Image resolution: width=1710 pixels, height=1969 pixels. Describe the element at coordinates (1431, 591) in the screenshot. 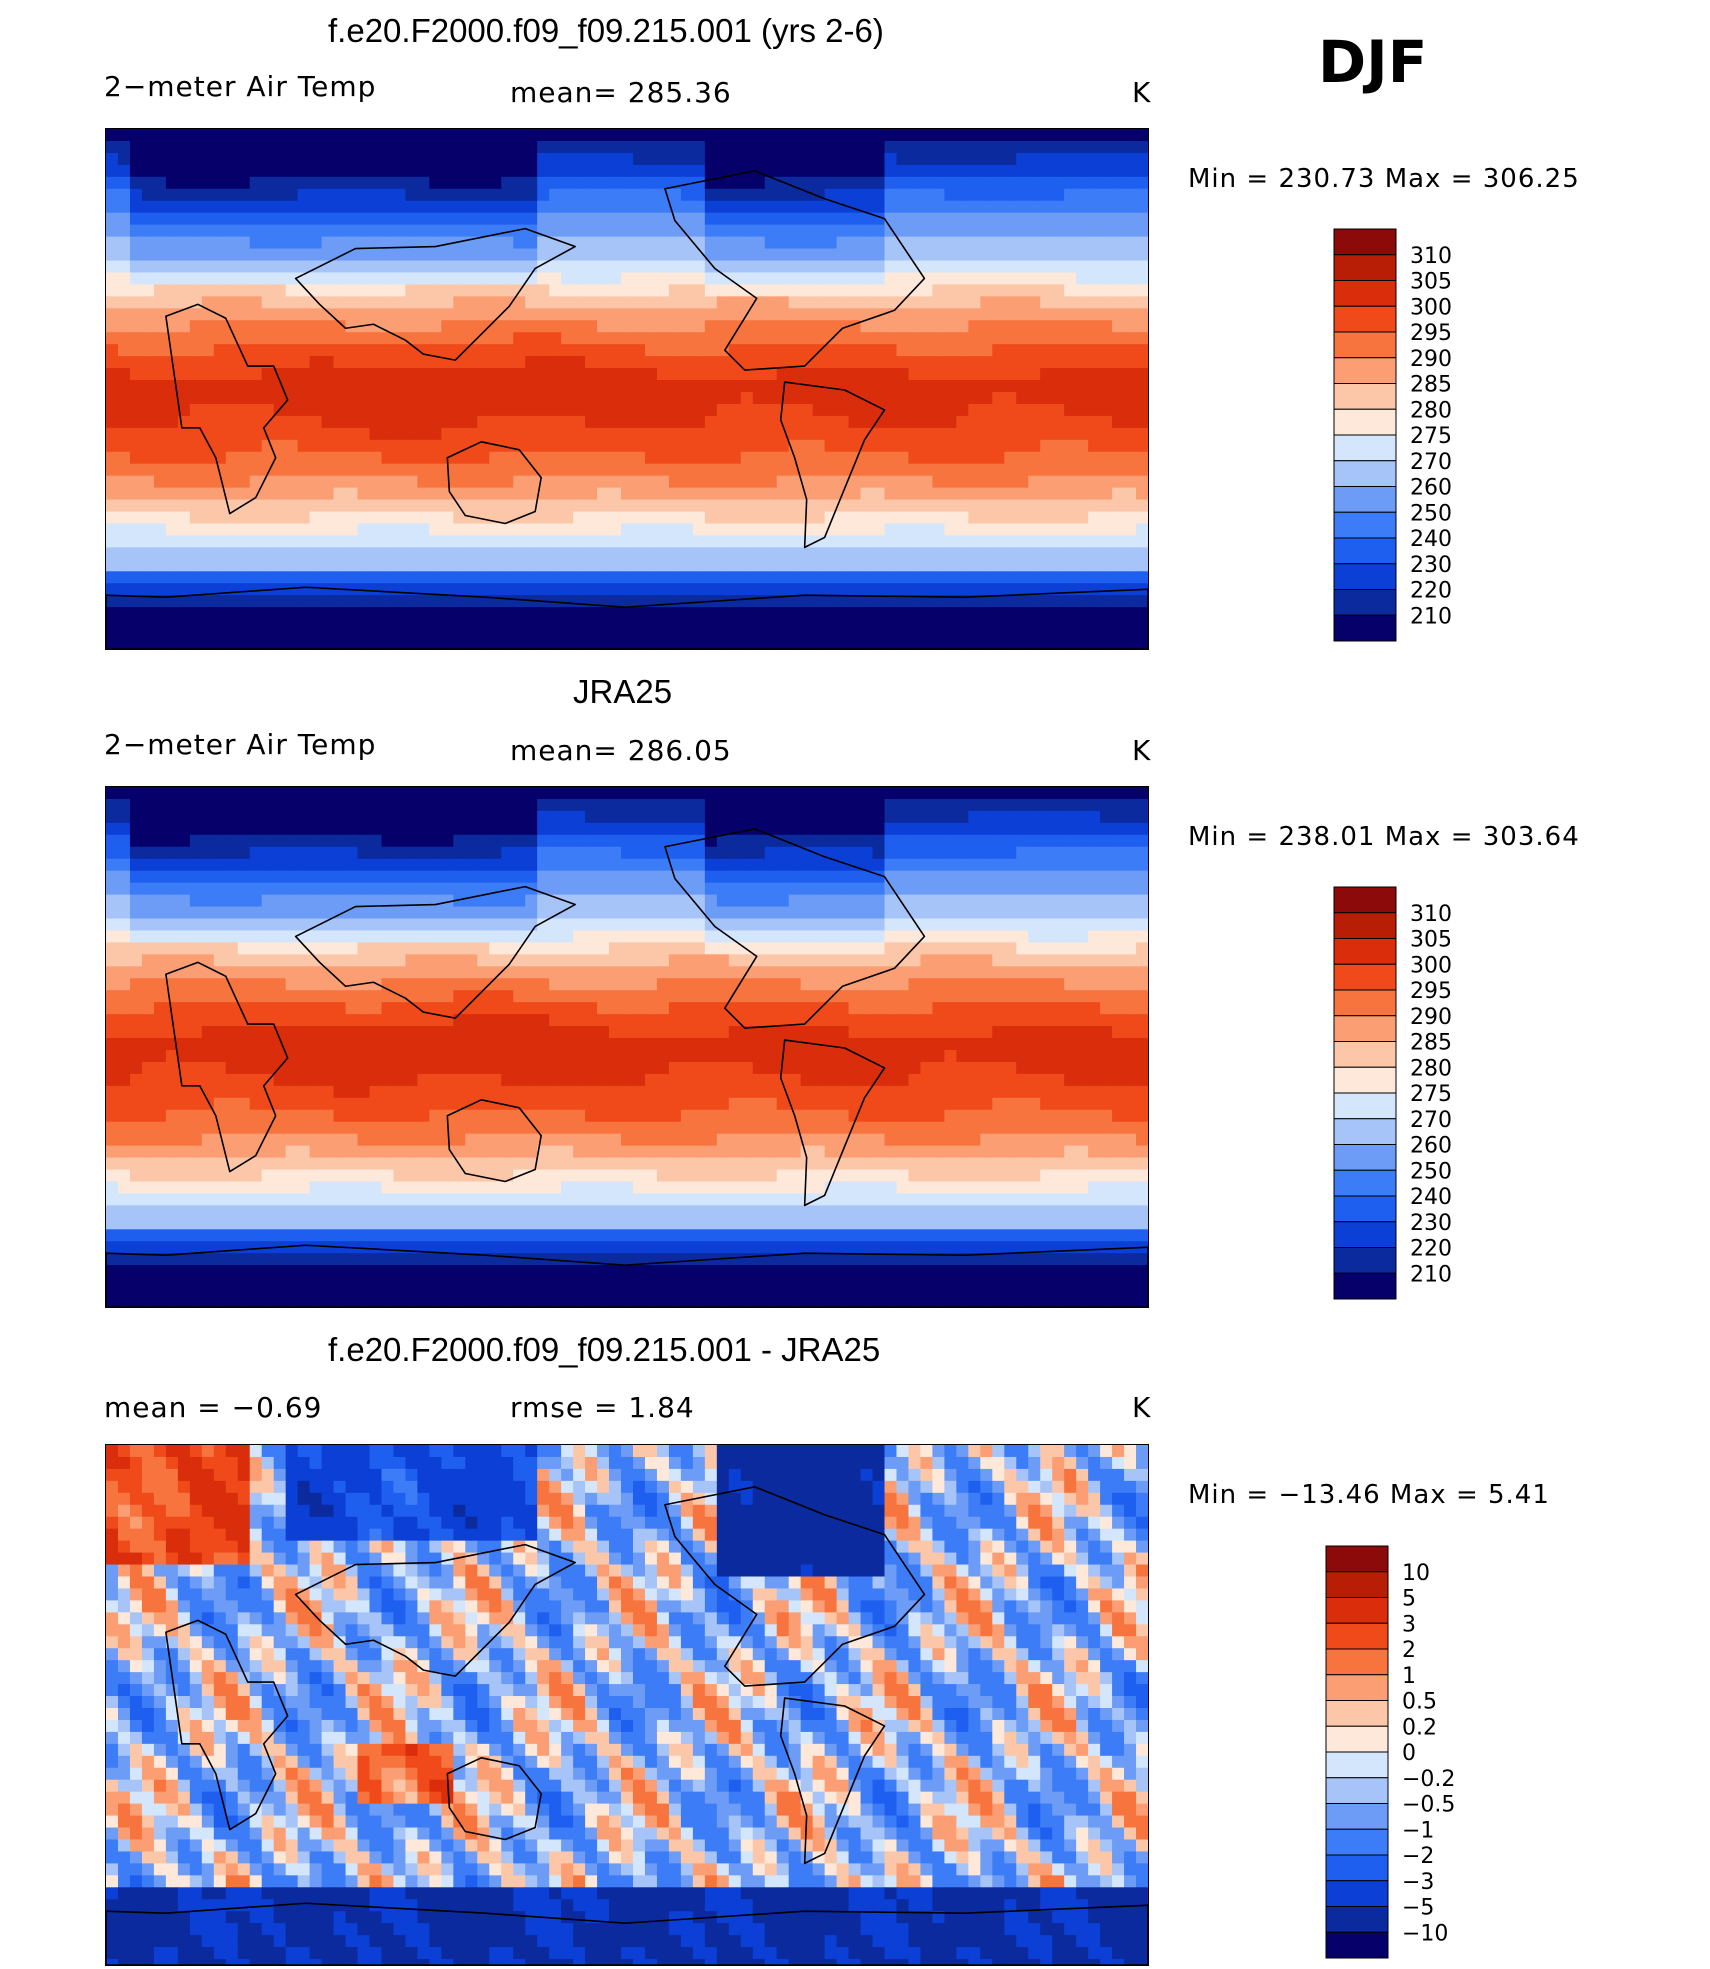

I see `colorbar-tick-label: 220` at that location.